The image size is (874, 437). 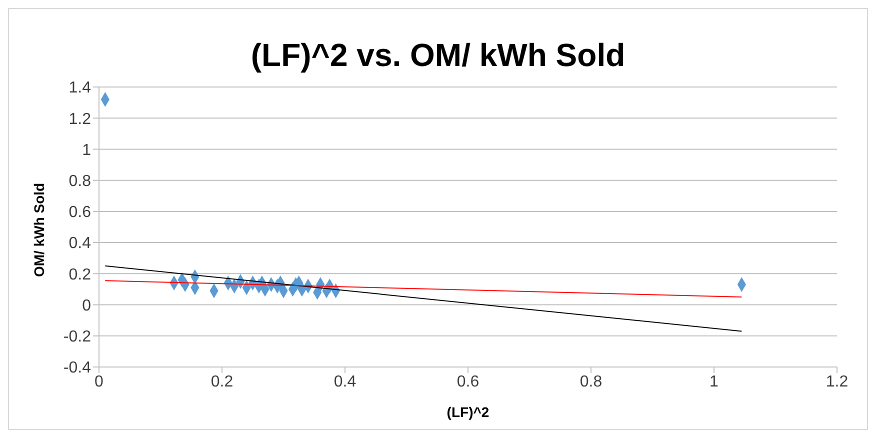 What do you see at coordinates (468, 412) in the screenshot?
I see `x-axis-title: (LF)^2` at bounding box center [468, 412].